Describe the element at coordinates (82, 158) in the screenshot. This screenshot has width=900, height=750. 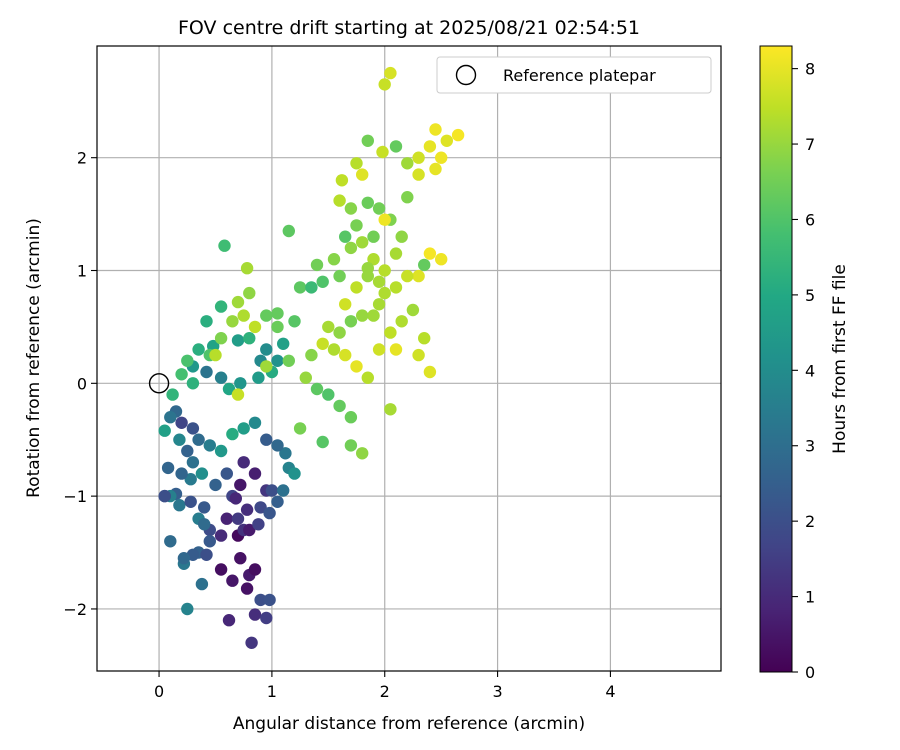
I see `y-tick-label: 2` at that location.